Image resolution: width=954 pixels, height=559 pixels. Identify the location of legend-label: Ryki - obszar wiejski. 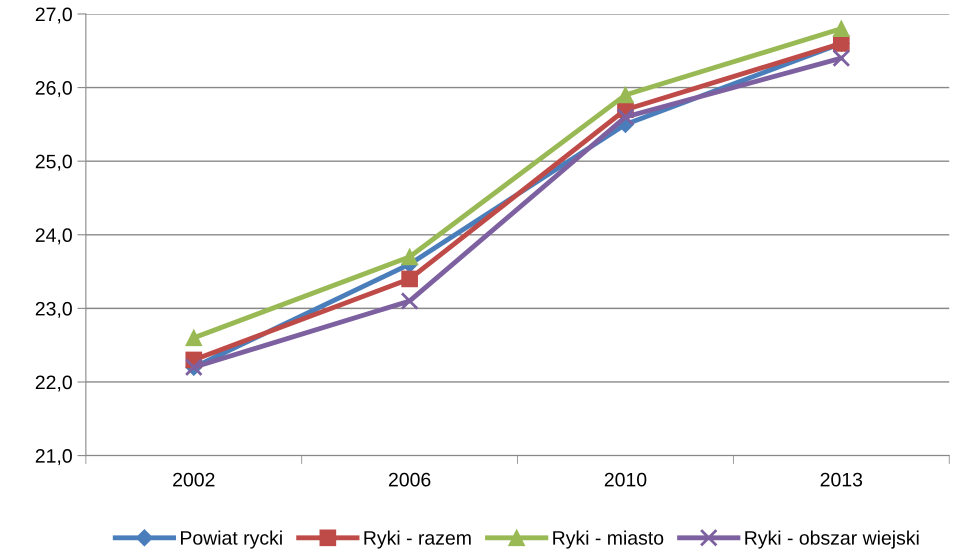
(832, 539).